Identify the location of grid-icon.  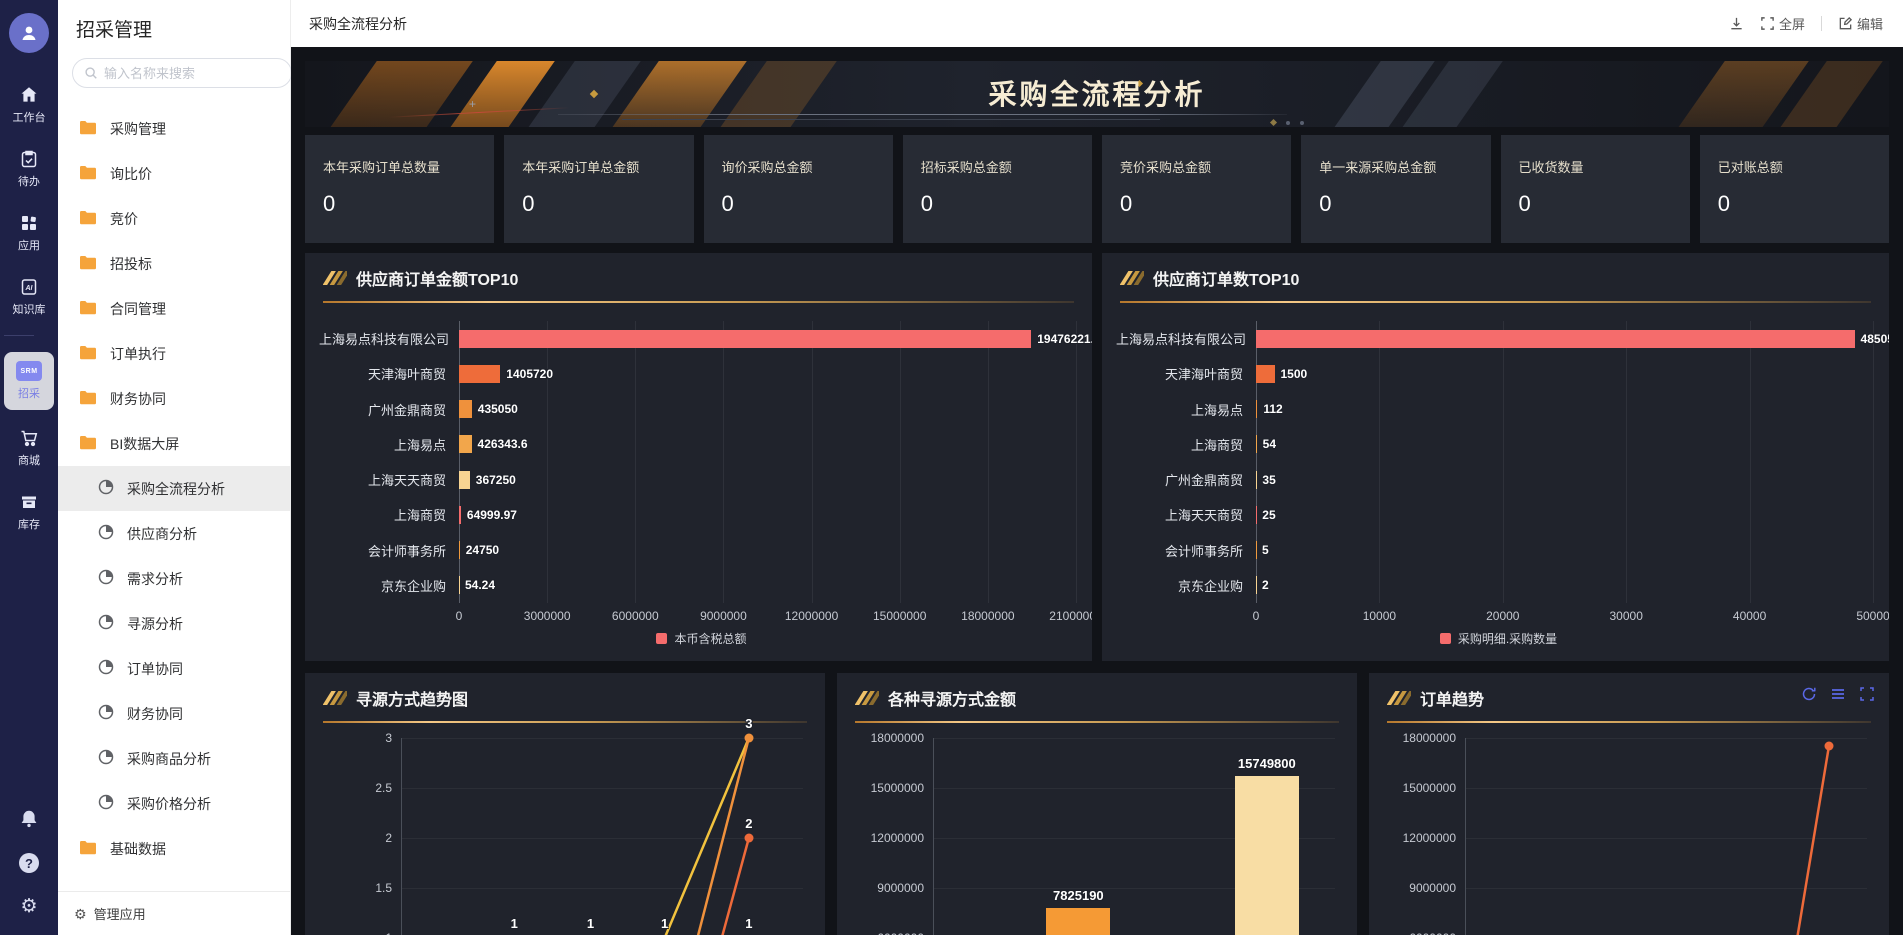
(29, 223).